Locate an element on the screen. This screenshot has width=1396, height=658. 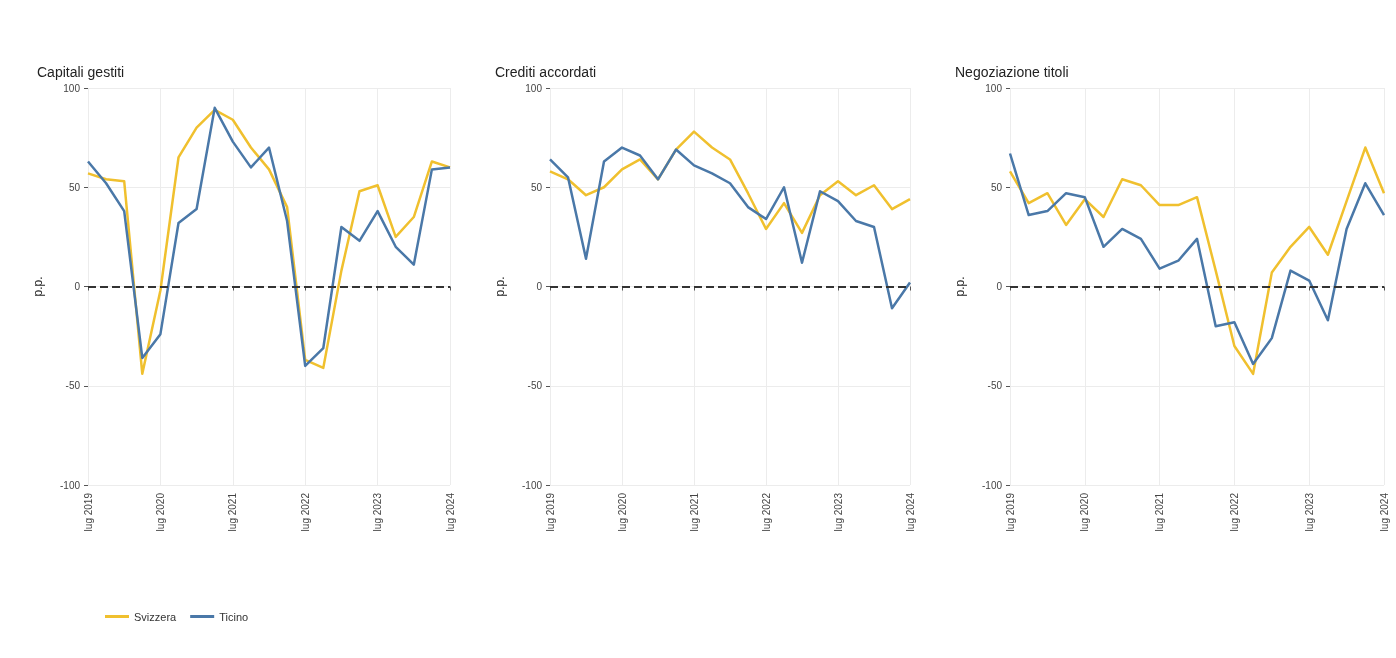
legend-label: Ticino is located at coordinates (234, 616).